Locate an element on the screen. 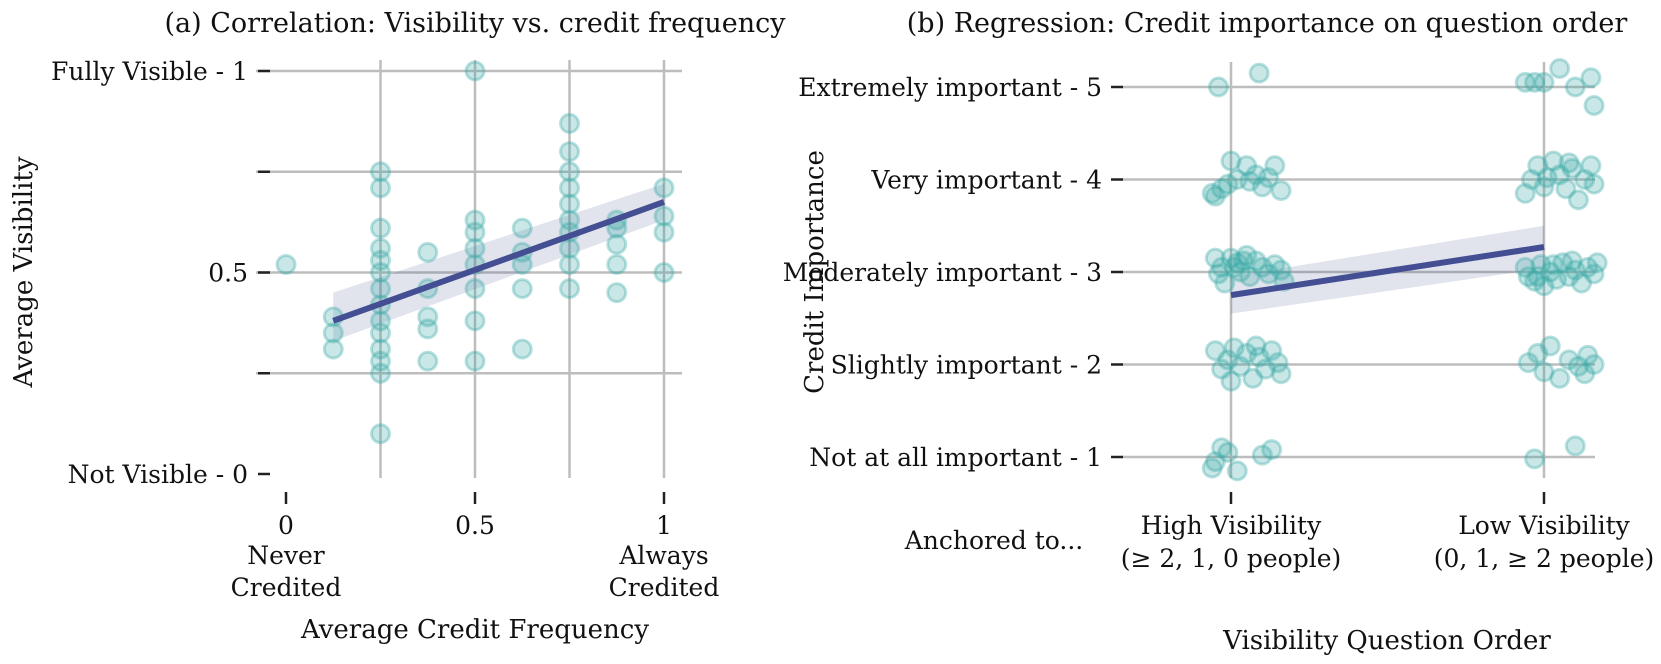 The image size is (1661, 664). x-tick-label: High Visibility is located at coordinates (1231, 525).